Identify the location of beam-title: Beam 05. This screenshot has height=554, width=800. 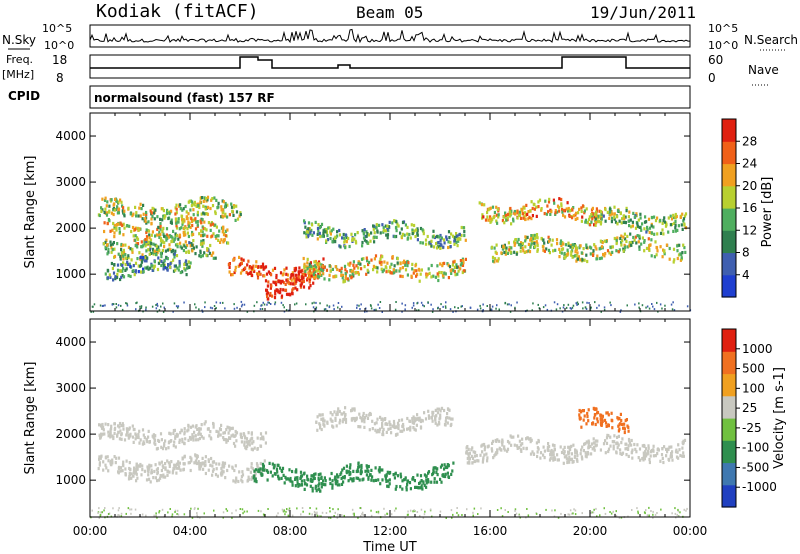
(389, 12).